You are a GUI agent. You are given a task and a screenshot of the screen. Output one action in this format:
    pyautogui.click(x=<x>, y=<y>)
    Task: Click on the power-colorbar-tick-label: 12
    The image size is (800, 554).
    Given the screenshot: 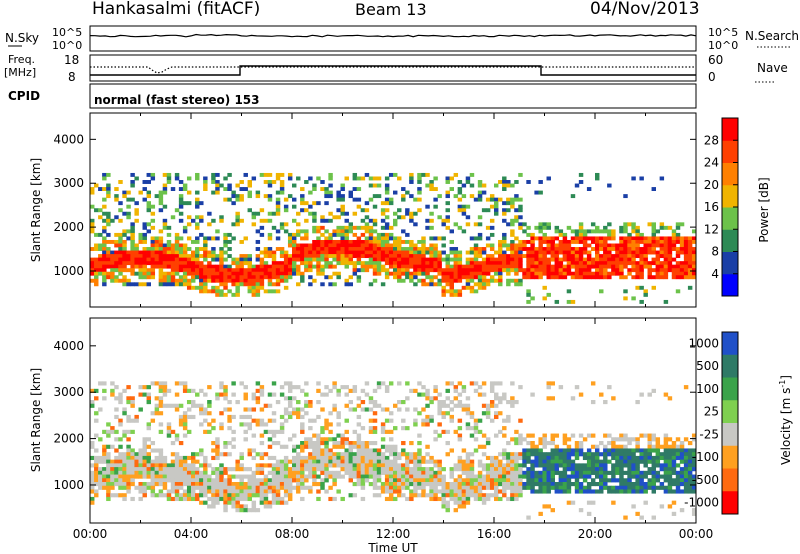 What is the action you would take?
    pyautogui.click(x=711, y=229)
    